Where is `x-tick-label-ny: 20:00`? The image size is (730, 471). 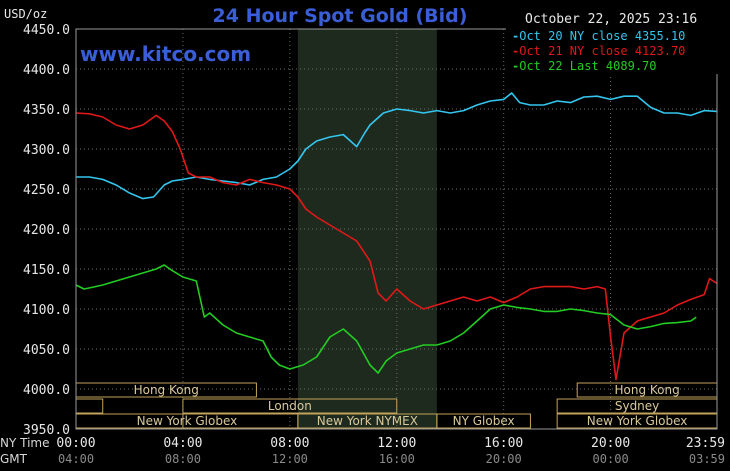
x-tick-label-ny: 20:00 is located at coordinates (610, 443).